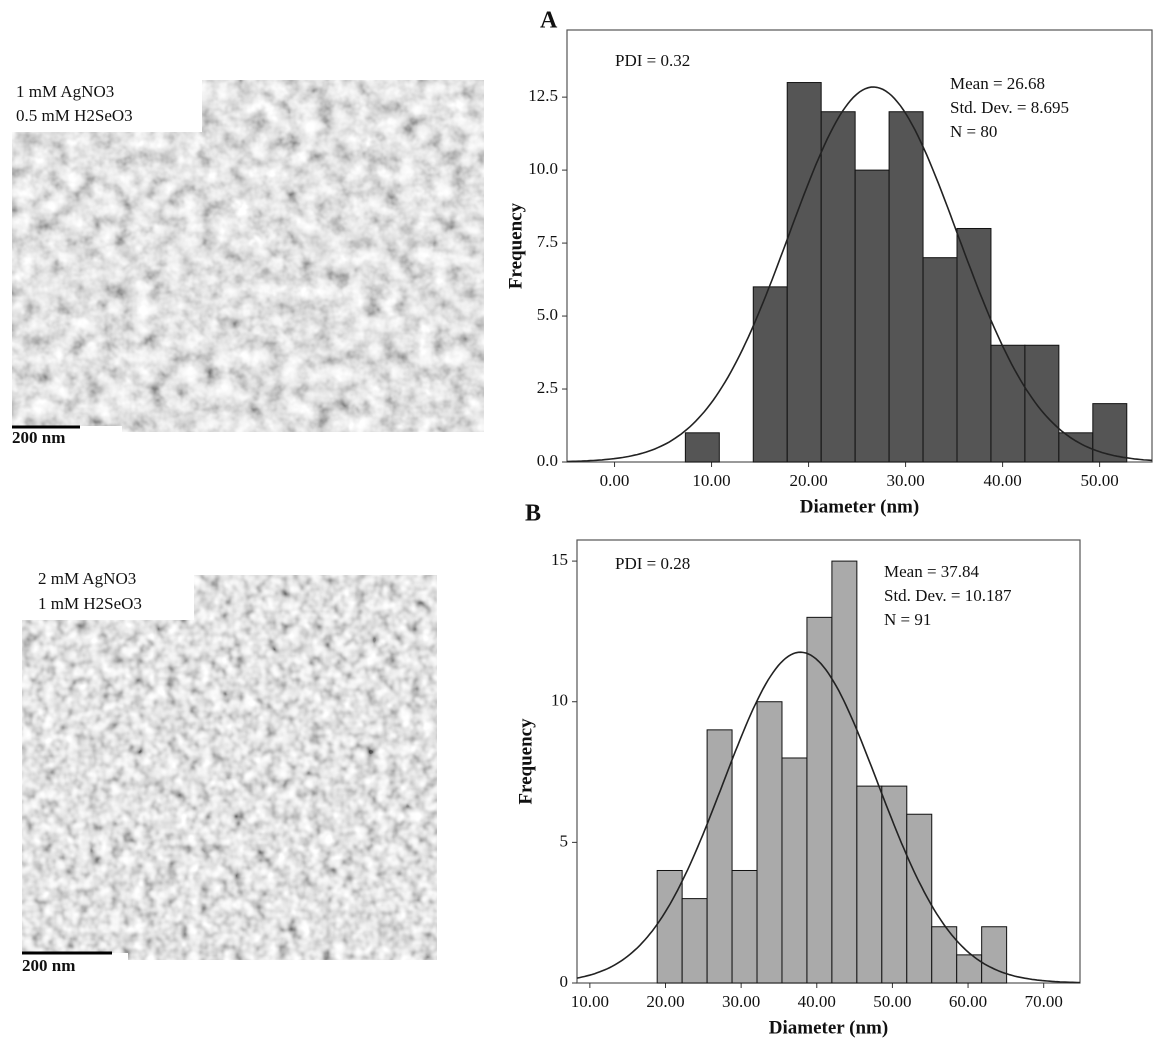  Describe the element at coordinates (948, 595) in the screenshot. I see `stats-text: Std. Dev. = 10.187` at that location.